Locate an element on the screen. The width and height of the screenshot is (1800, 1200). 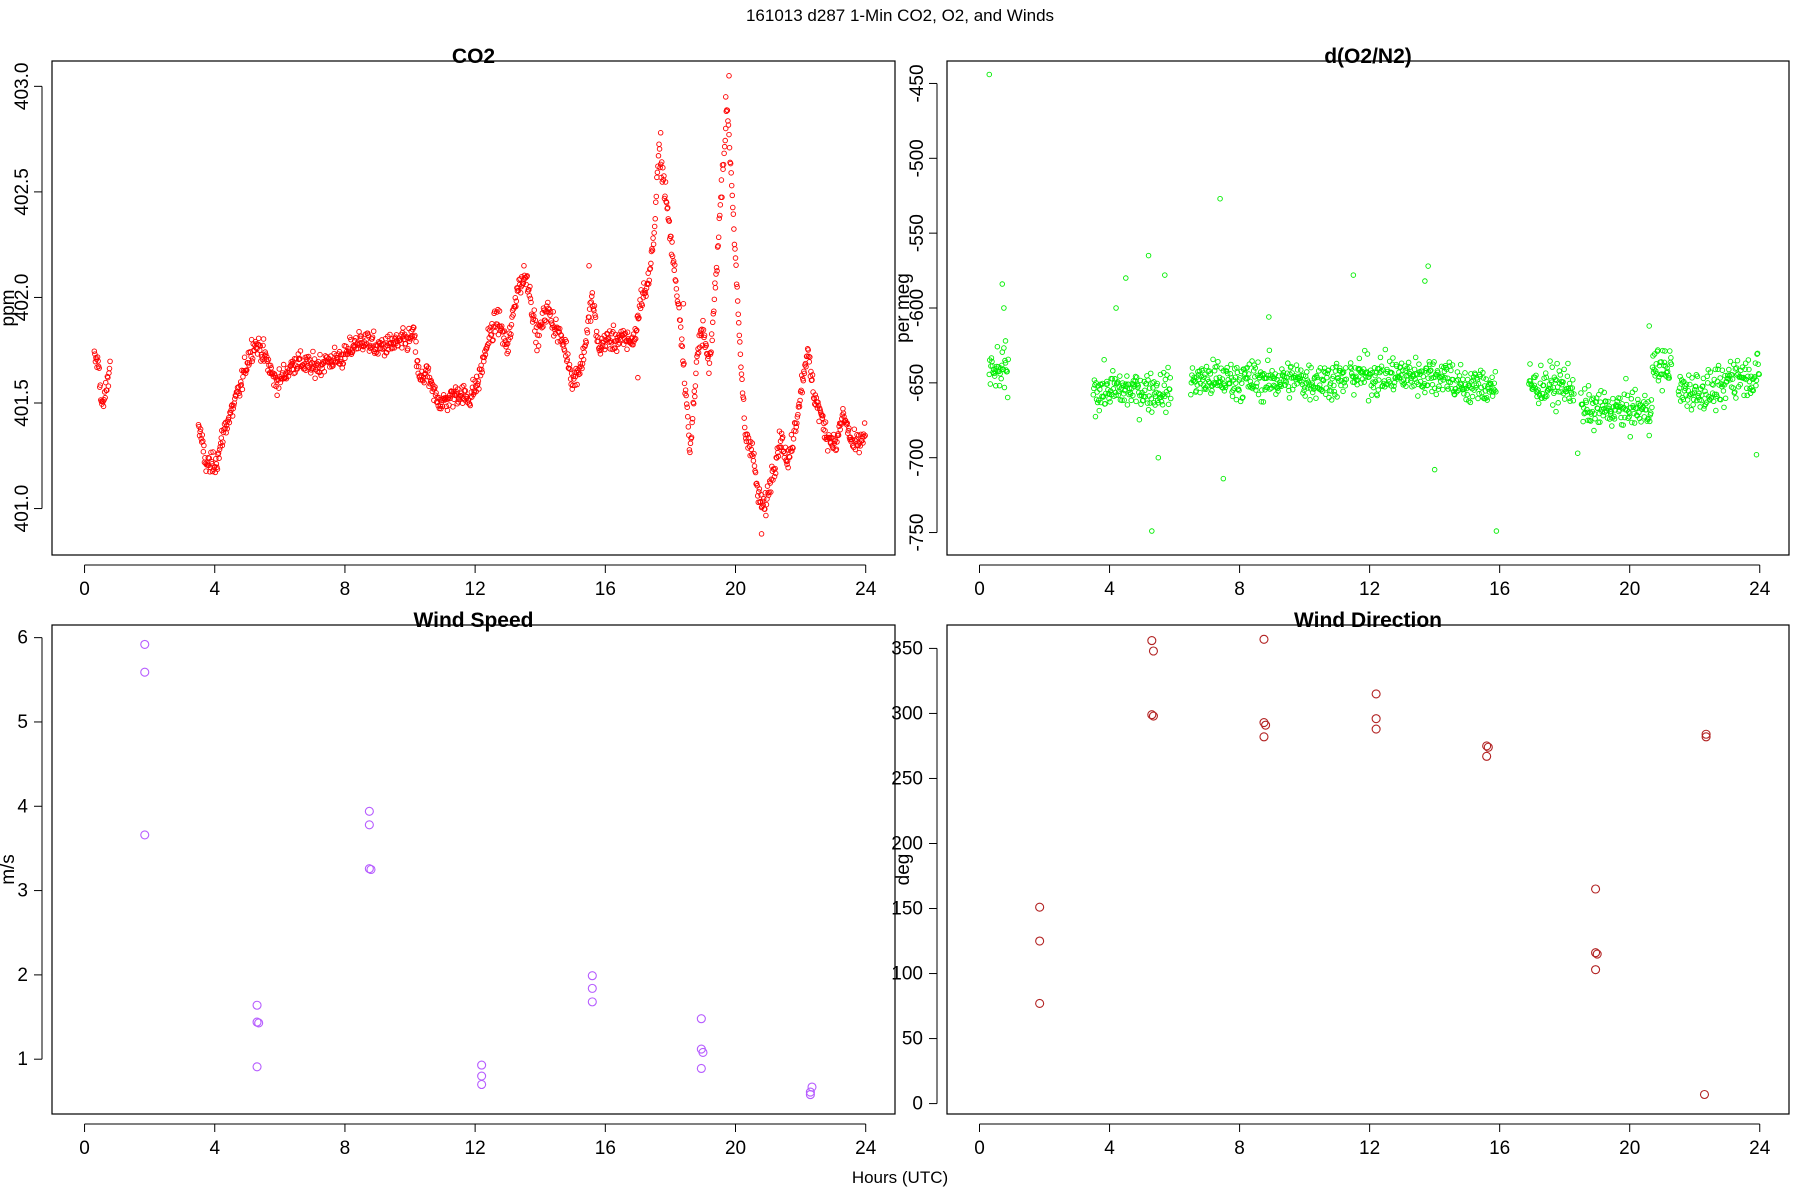
y-tick-label: 402.0 is located at coordinates (22, 298).